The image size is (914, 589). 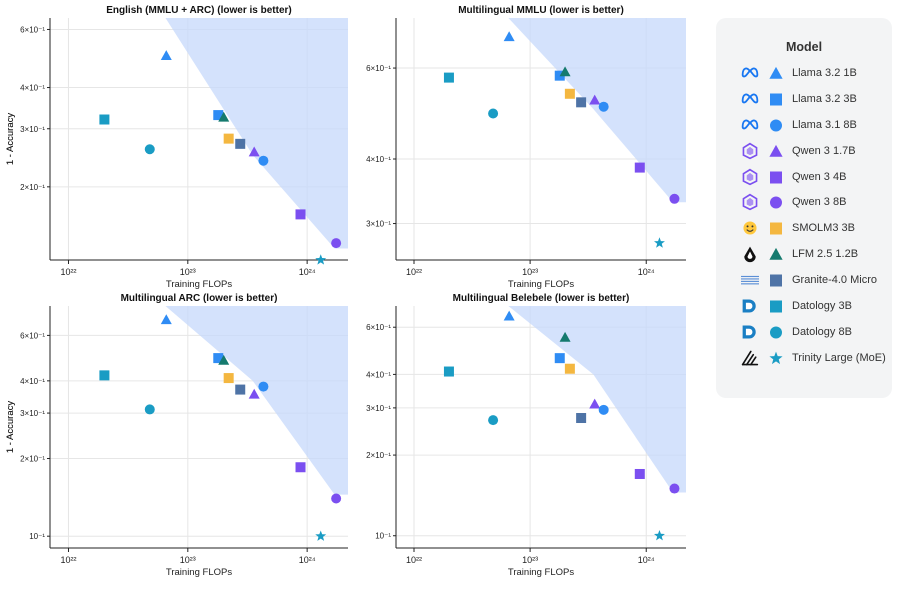 What do you see at coordinates (804, 280) in the screenshot?
I see `legend-item-granite40-micro: Granite-4.0 Micro` at bounding box center [804, 280].